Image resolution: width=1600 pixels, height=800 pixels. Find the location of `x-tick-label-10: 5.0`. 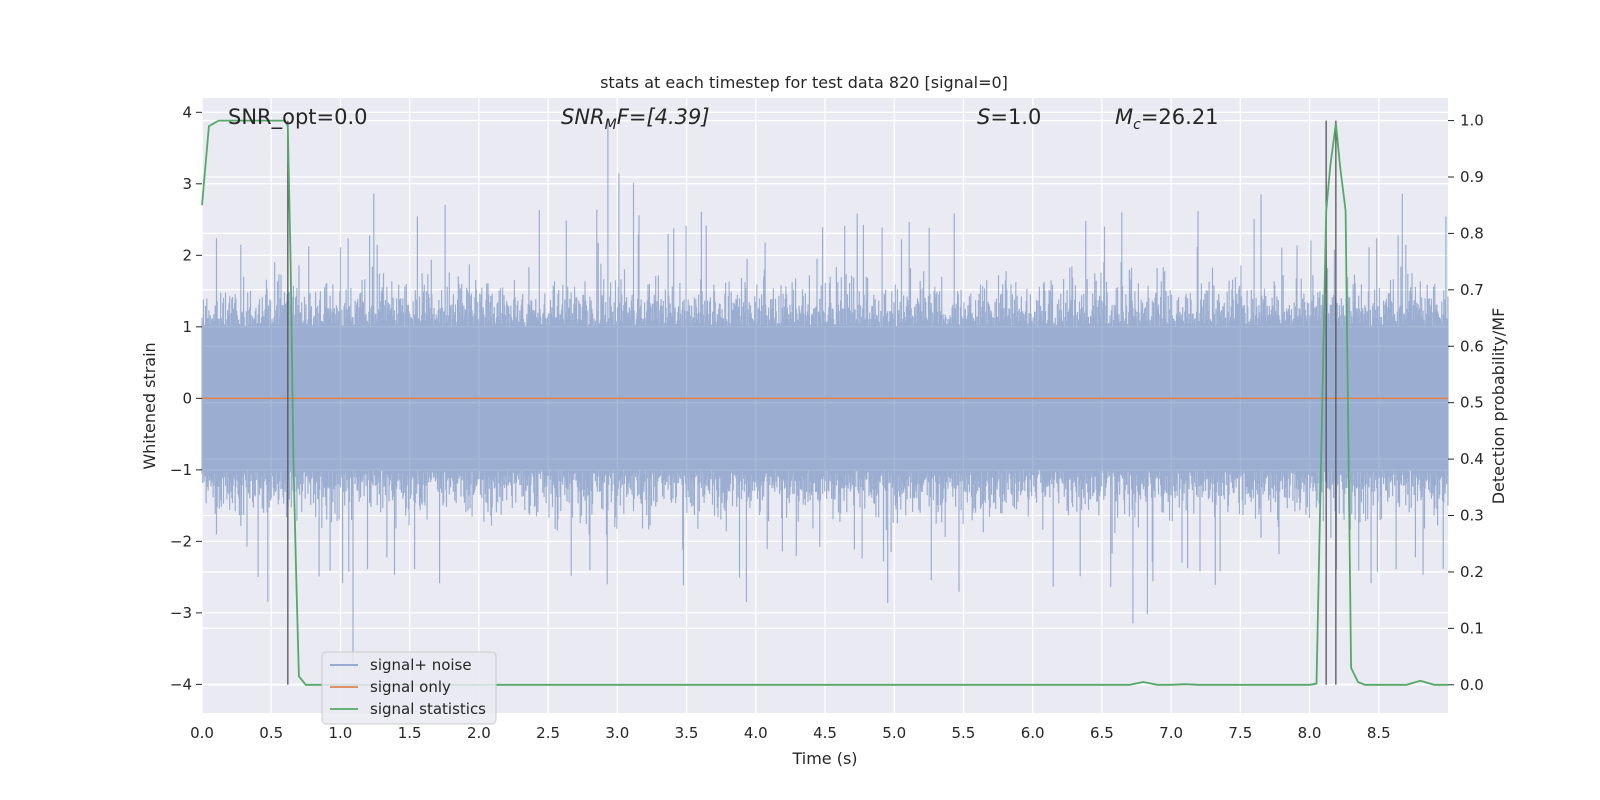

x-tick-label-10: 5.0 is located at coordinates (894, 733).